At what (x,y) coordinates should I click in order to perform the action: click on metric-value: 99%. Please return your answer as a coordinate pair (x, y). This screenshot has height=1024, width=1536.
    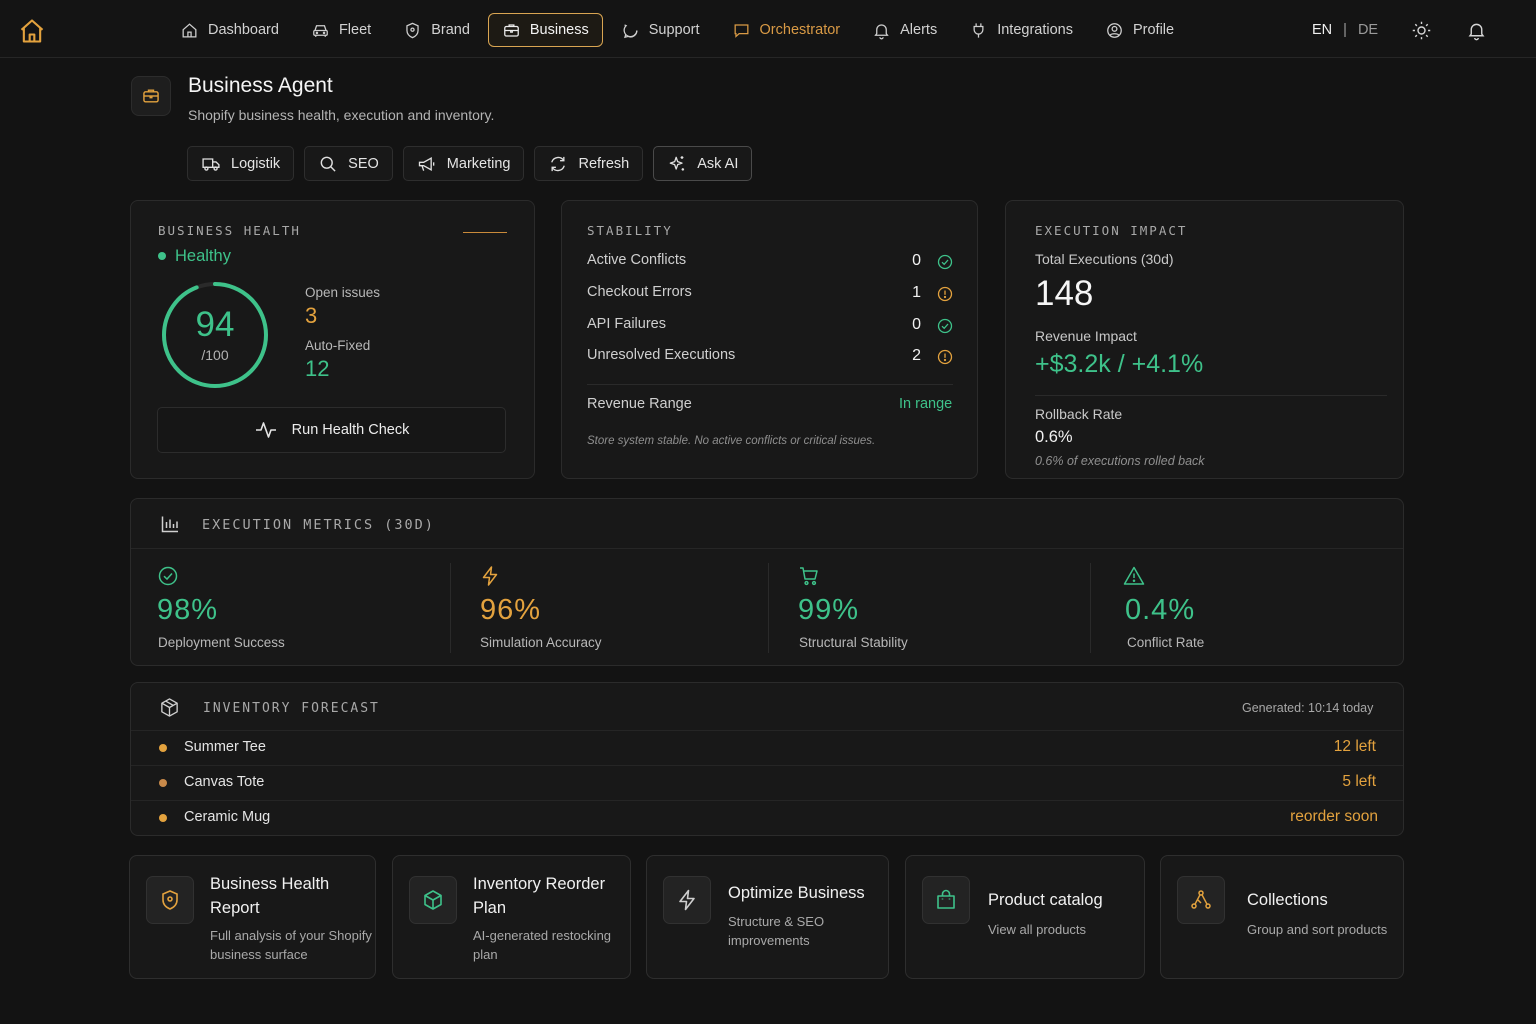
    Looking at the image, I should click on (829, 610).